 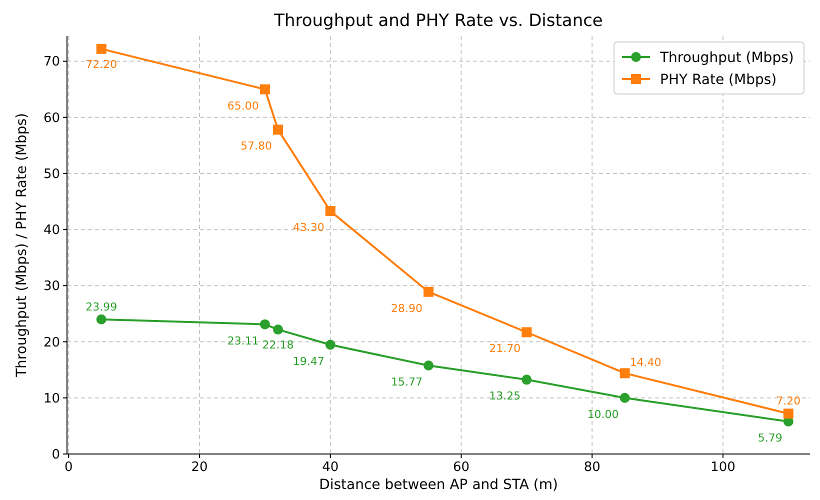 I want to click on data-label: 13.25, so click(x=505, y=396).